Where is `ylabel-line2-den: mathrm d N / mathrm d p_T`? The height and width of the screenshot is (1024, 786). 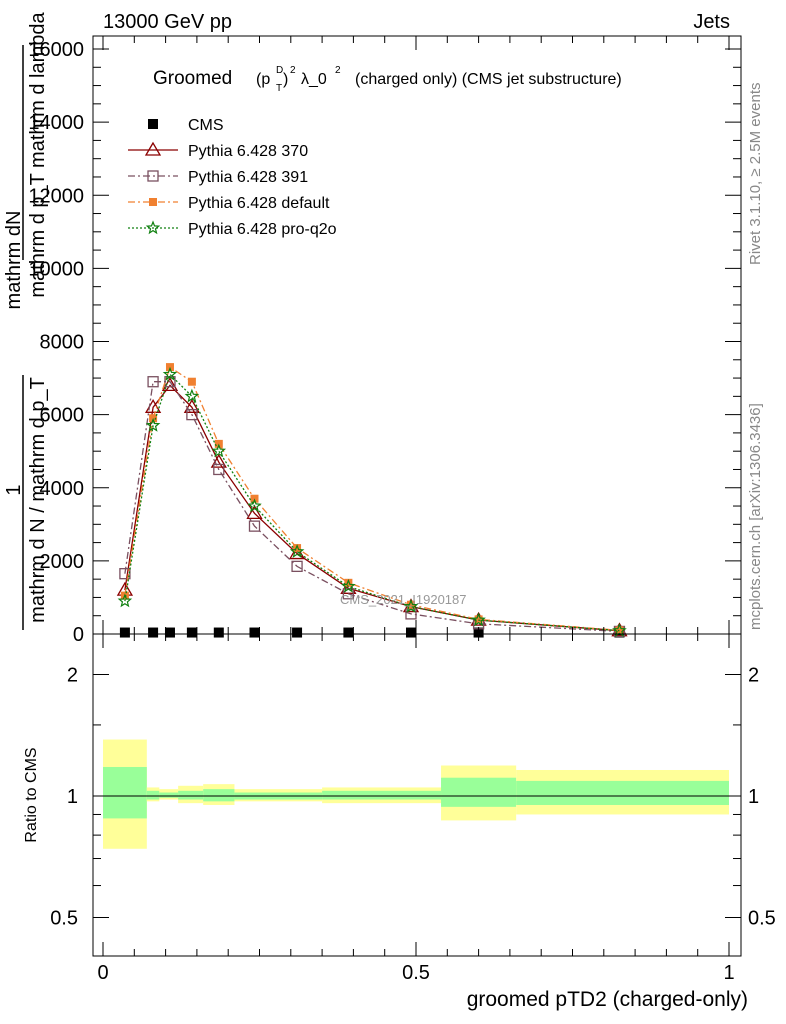
ylabel-line2-den: mathrm d N / mathrm d p_T is located at coordinates (38, 500).